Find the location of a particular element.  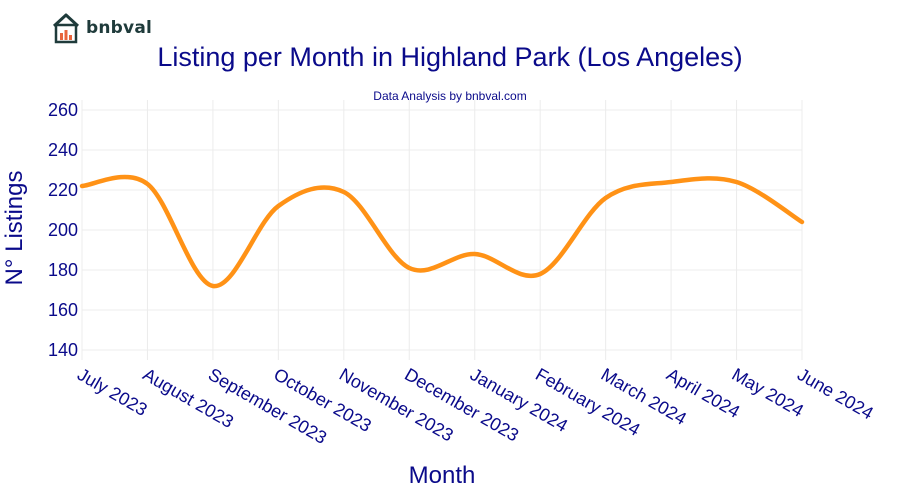

chart-subtitle: Data Analysis by bnbval.com is located at coordinates (450, 96).